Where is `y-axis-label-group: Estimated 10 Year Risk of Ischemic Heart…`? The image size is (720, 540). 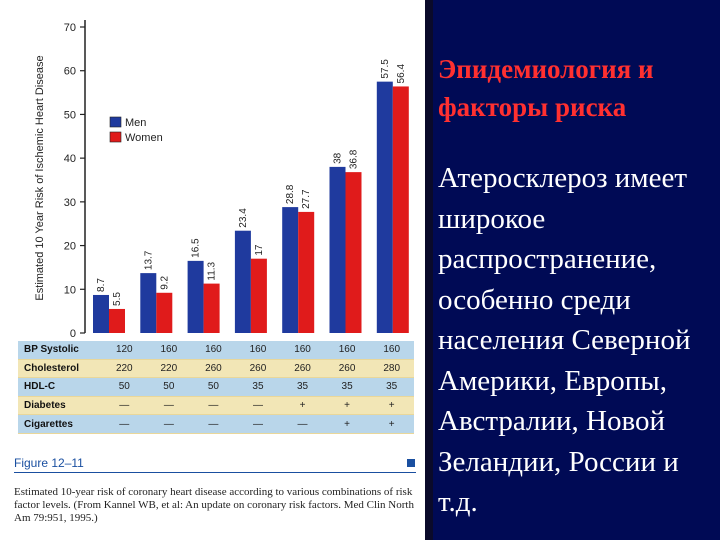
y-axis-label-group: Estimated 10 Year Risk of Ischemic Heart… is located at coordinates (40, 177).